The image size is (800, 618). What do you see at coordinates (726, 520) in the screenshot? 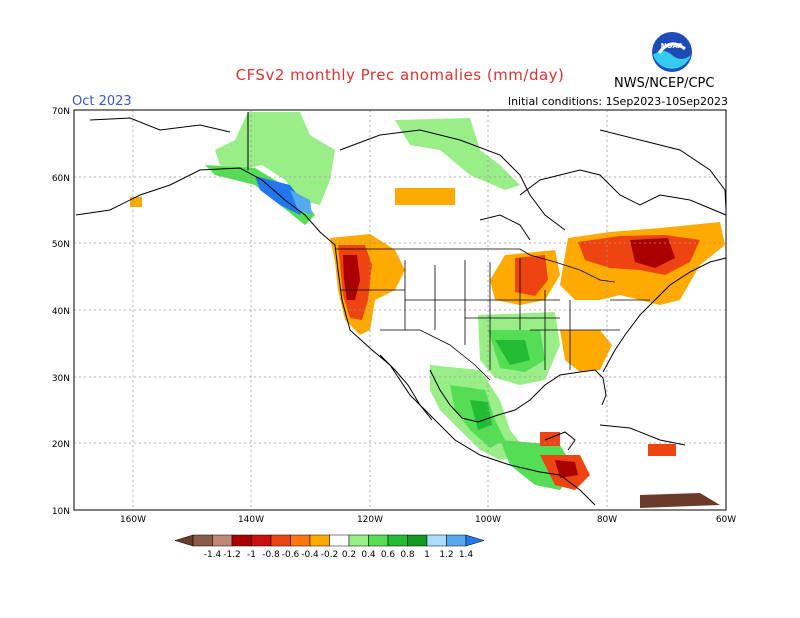
I see `lon-label: 60W` at bounding box center [726, 520].